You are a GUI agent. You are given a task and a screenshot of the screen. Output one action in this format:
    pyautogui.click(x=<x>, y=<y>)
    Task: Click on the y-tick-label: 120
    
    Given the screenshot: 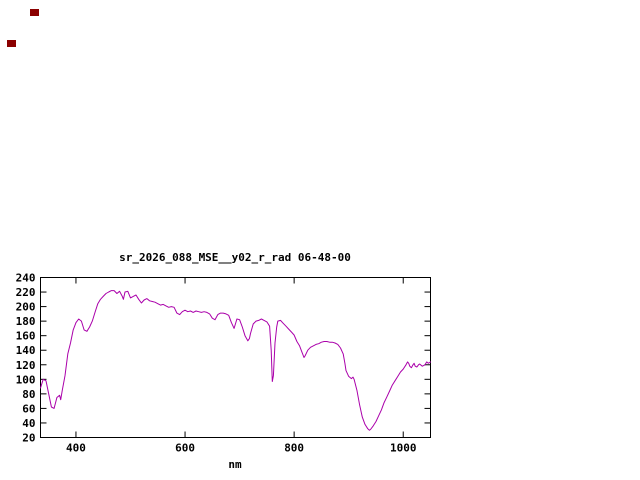 What is the action you would take?
    pyautogui.click(x=26, y=365)
    